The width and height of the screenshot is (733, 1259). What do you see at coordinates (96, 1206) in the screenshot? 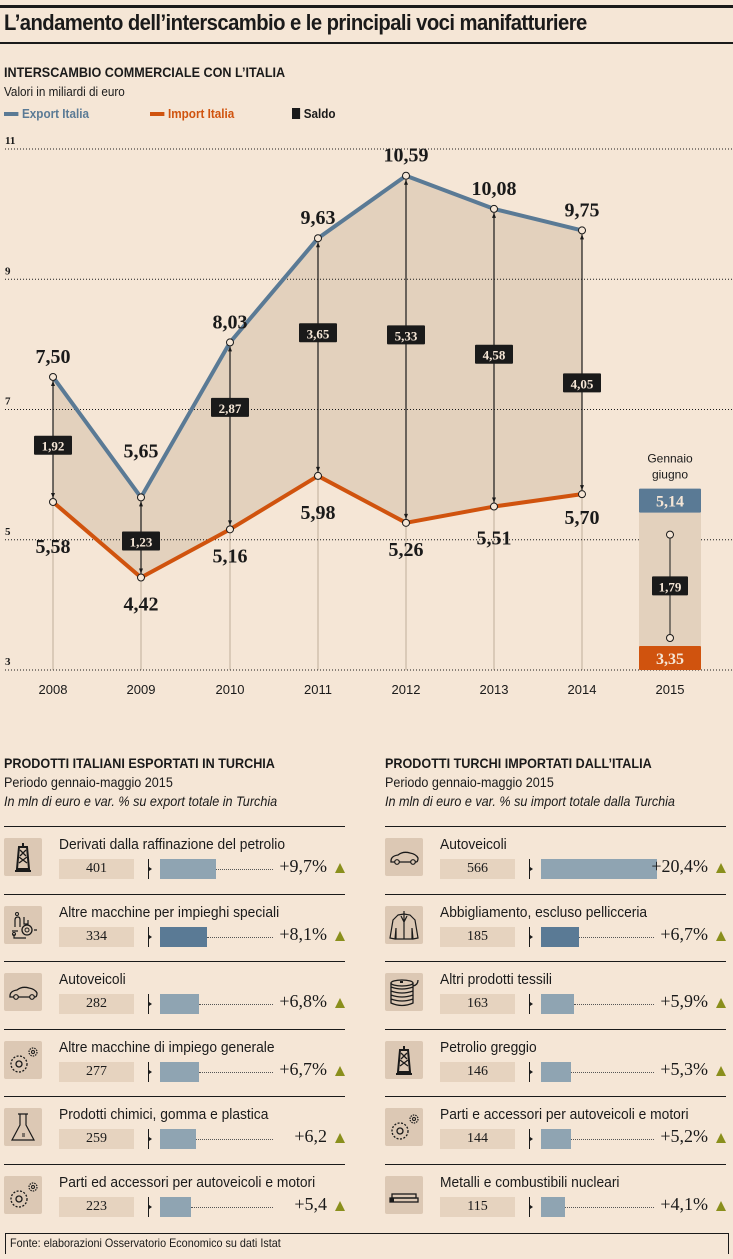
I see `product-value: 223` at bounding box center [96, 1206].